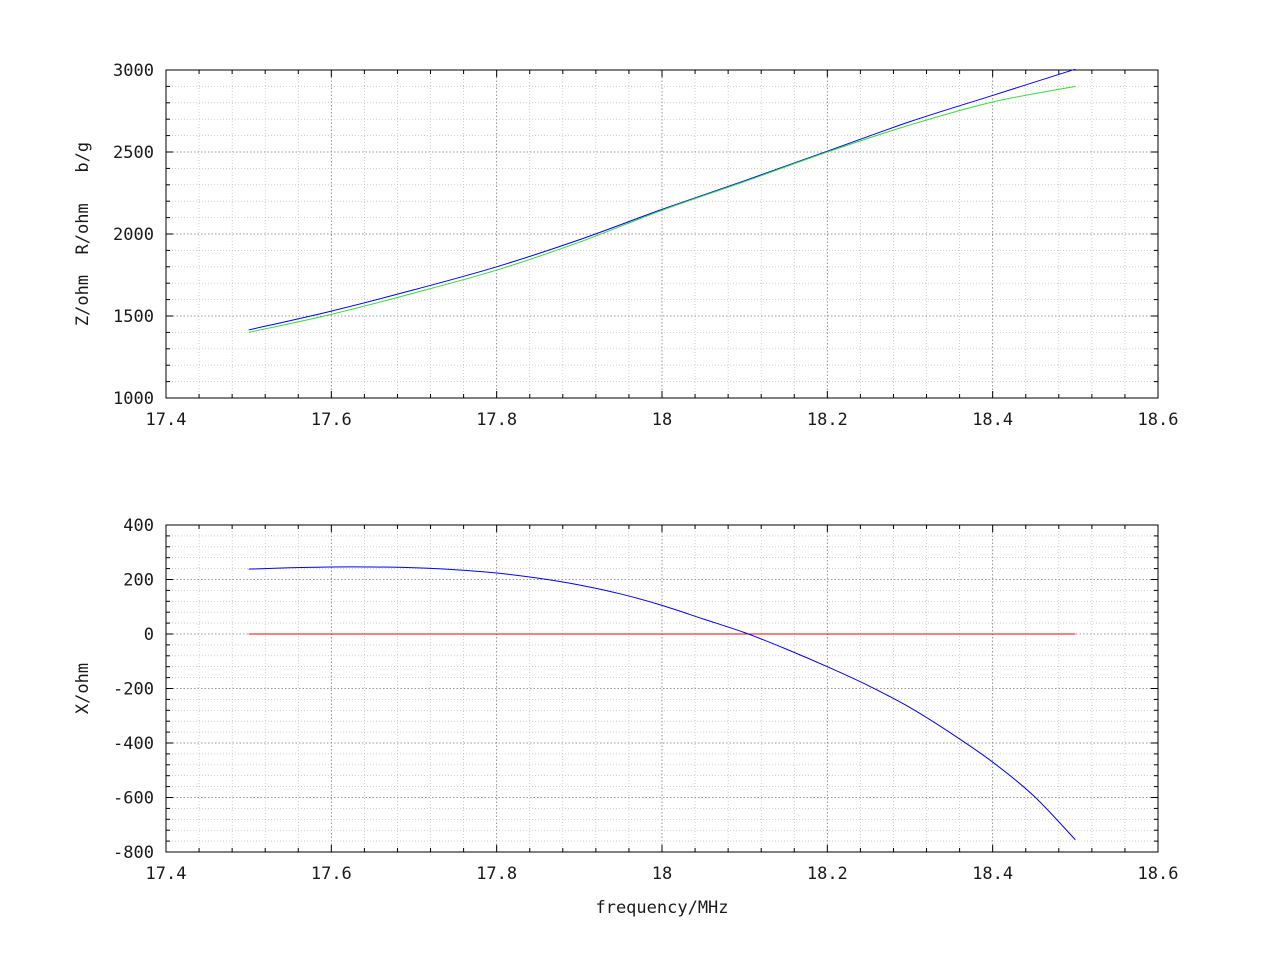  Describe the element at coordinates (133, 153) in the screenshot. I see `y-tick-label: 2500` at that location.